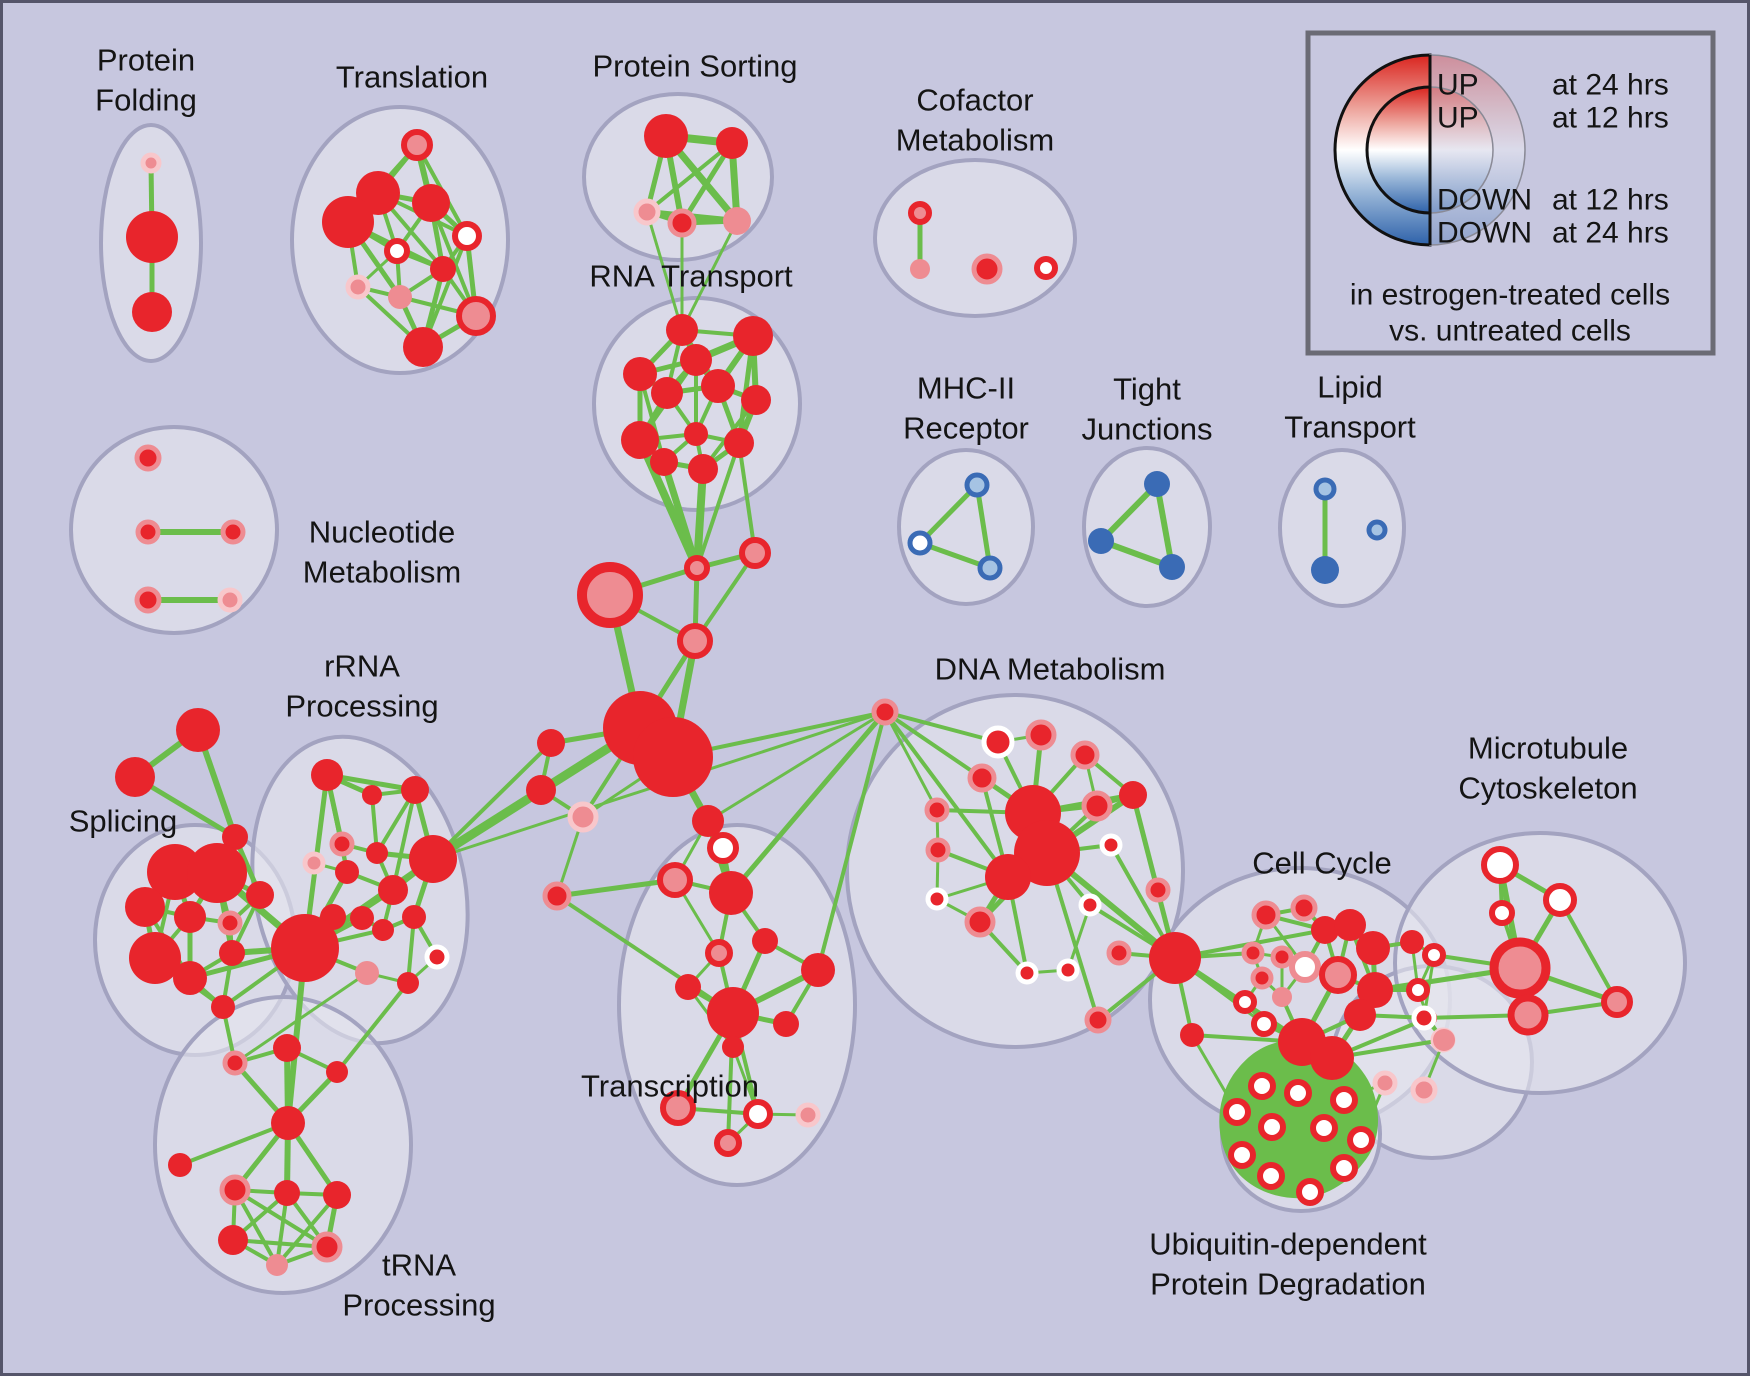  What do you see at coordinates (1361, 1140) in the screenshot?
I see `gene-node-u6` at bounding box center [1361, 1140].